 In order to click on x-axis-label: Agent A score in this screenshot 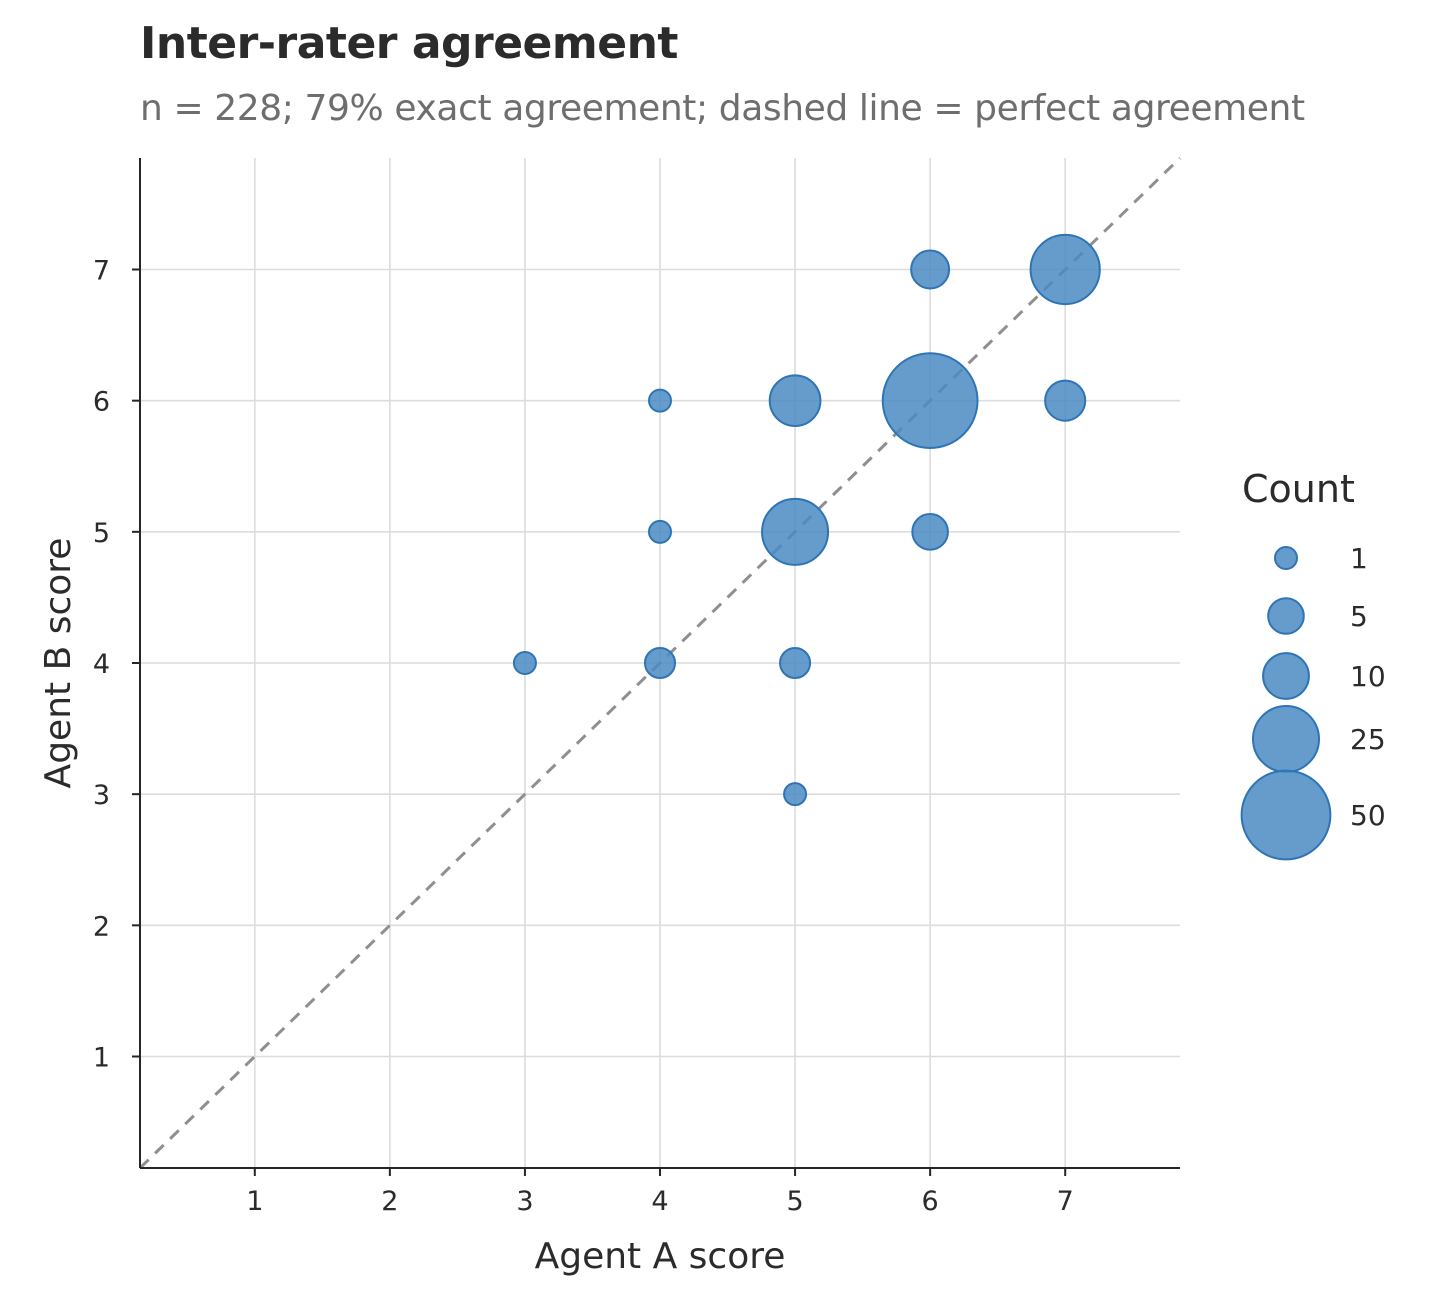, I will do `click(660, 1256)`.